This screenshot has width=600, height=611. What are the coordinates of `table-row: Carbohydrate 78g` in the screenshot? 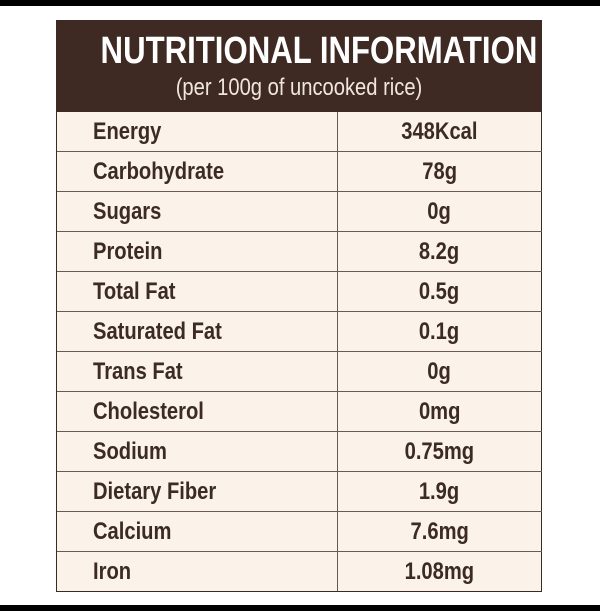 It's located at (299, 171).